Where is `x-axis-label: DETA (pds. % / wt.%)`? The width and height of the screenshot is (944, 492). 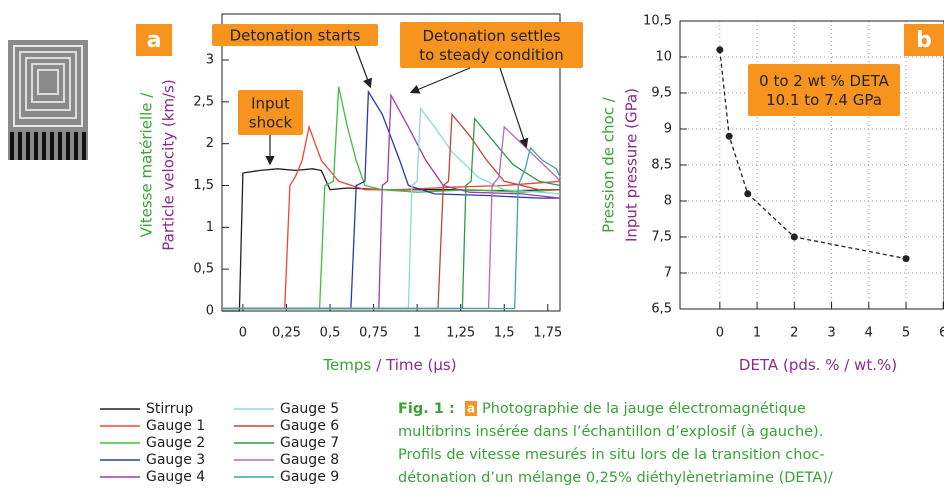 x-axis-label: DETA (pds. % / wt.%) is located at coordinates (818, 365).